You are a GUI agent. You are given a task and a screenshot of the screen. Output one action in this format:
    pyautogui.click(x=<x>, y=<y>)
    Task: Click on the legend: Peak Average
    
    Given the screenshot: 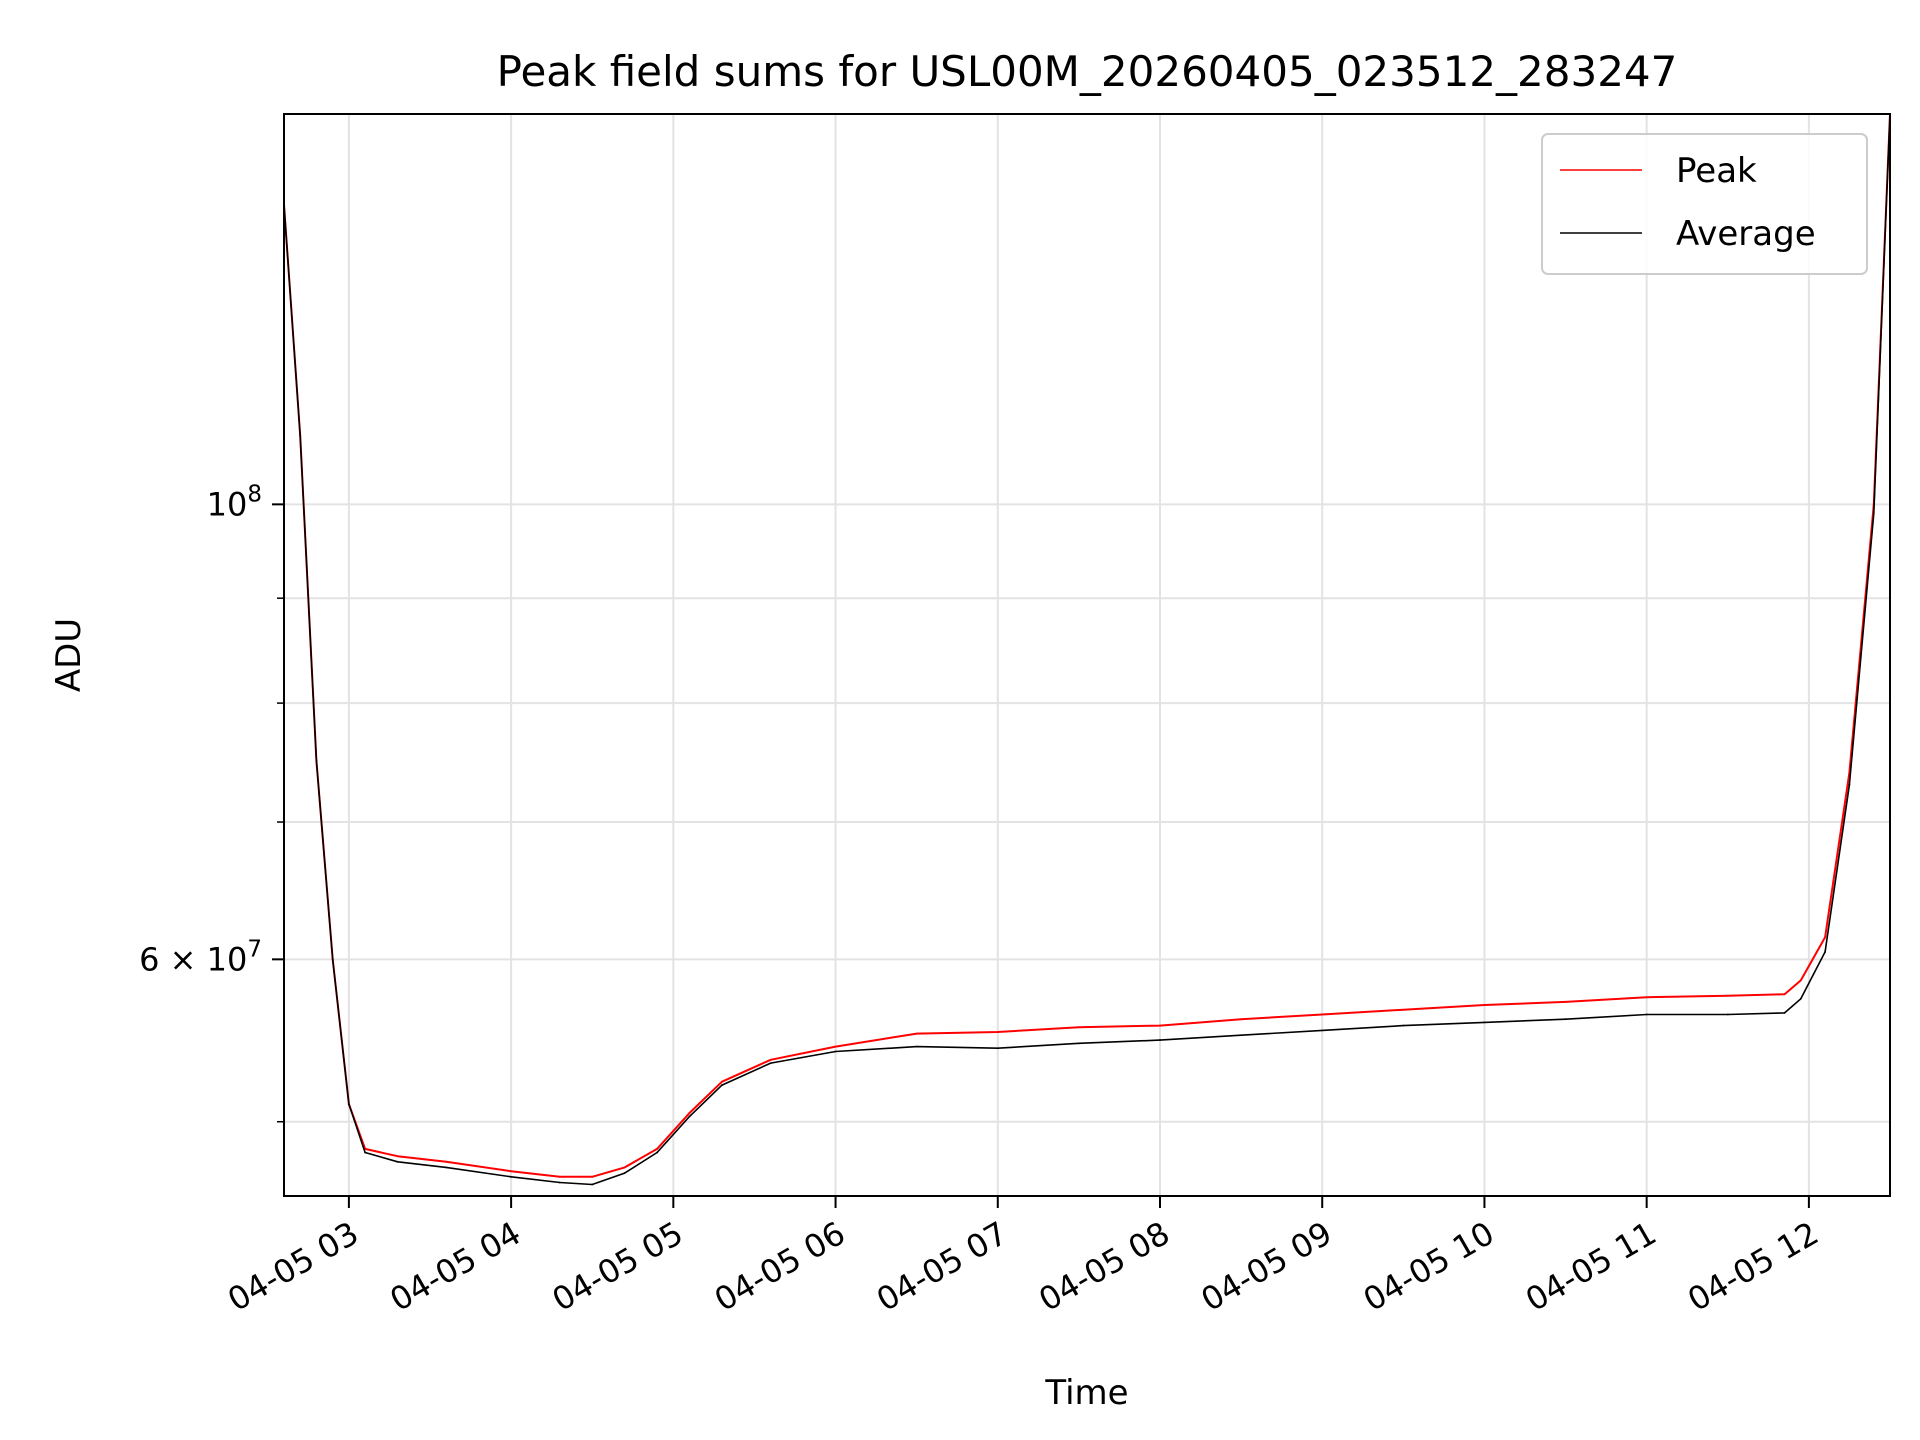 What is the action you would take?
    pyautogui.click(x=1704, y=204)
    